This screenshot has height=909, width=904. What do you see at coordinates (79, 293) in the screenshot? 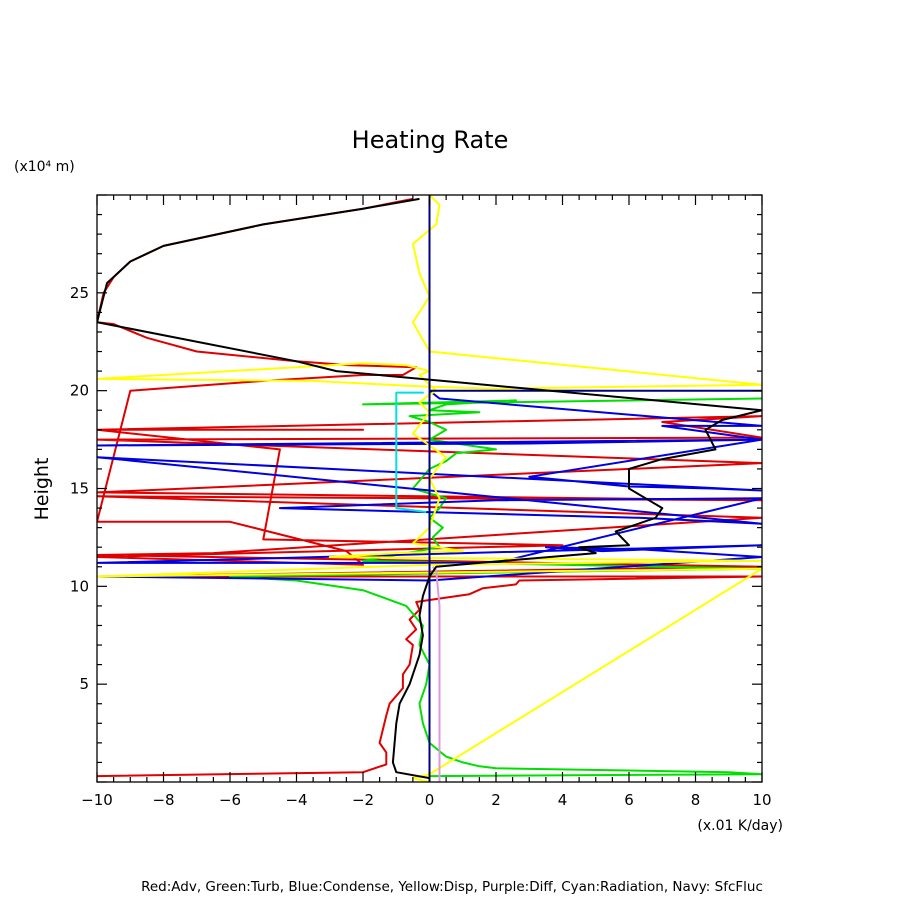
I see `y-tick-label: 25` at bounding box center [79, 293].